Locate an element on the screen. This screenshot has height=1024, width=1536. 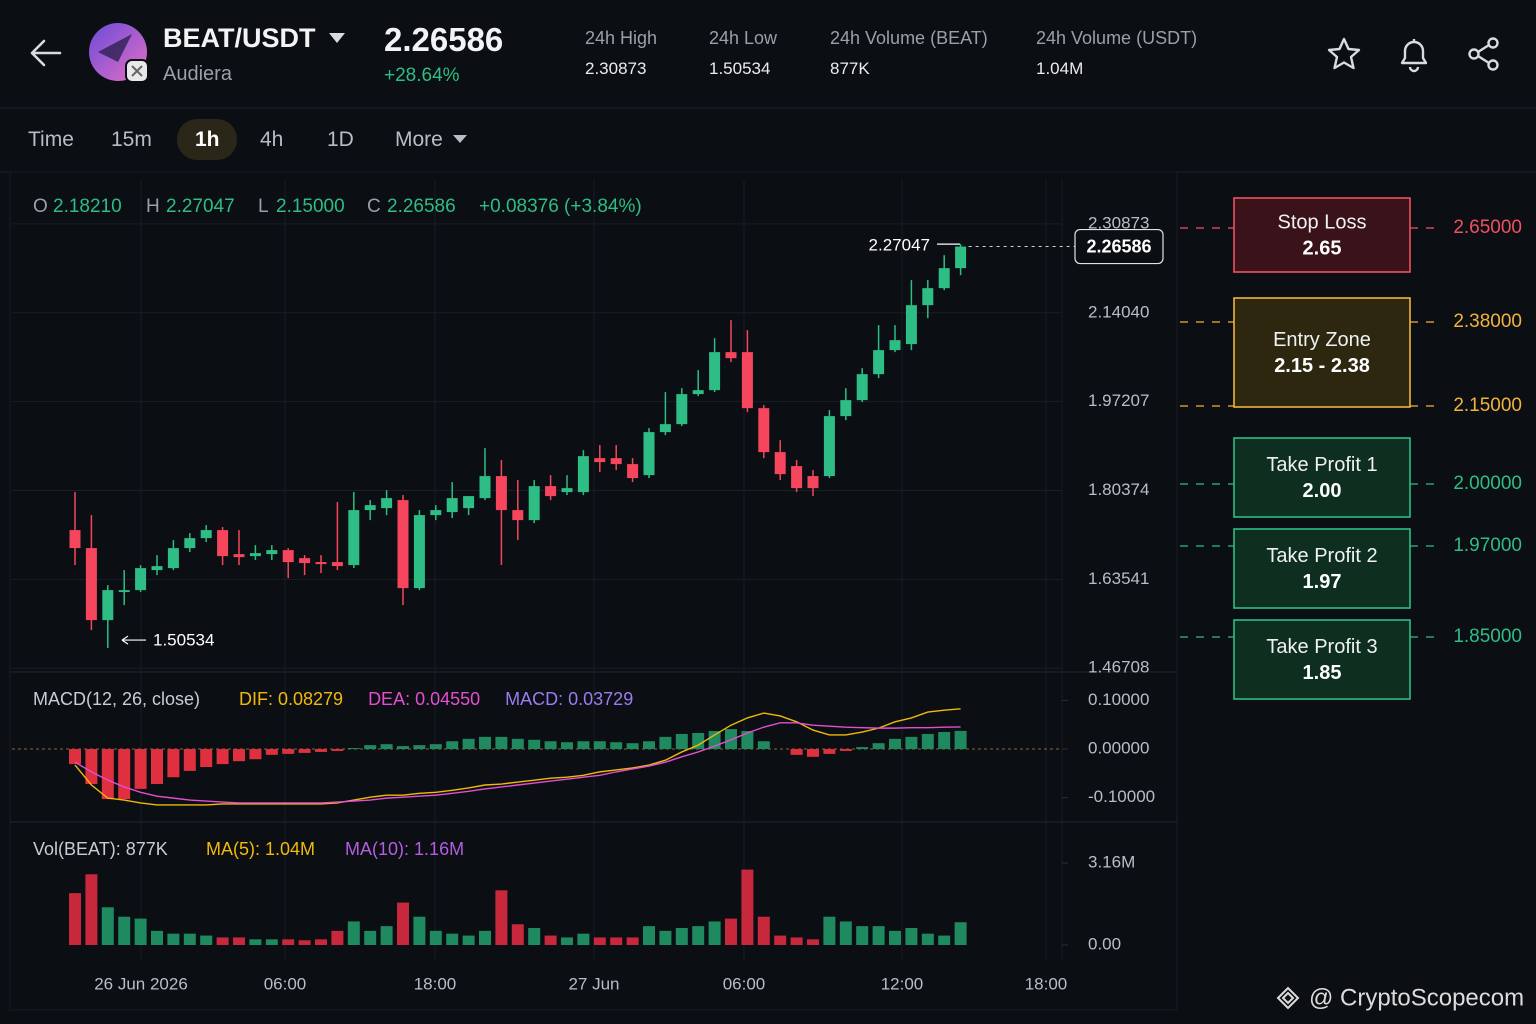
level-price: 2.38000 is located at coordinates (1487, 321).